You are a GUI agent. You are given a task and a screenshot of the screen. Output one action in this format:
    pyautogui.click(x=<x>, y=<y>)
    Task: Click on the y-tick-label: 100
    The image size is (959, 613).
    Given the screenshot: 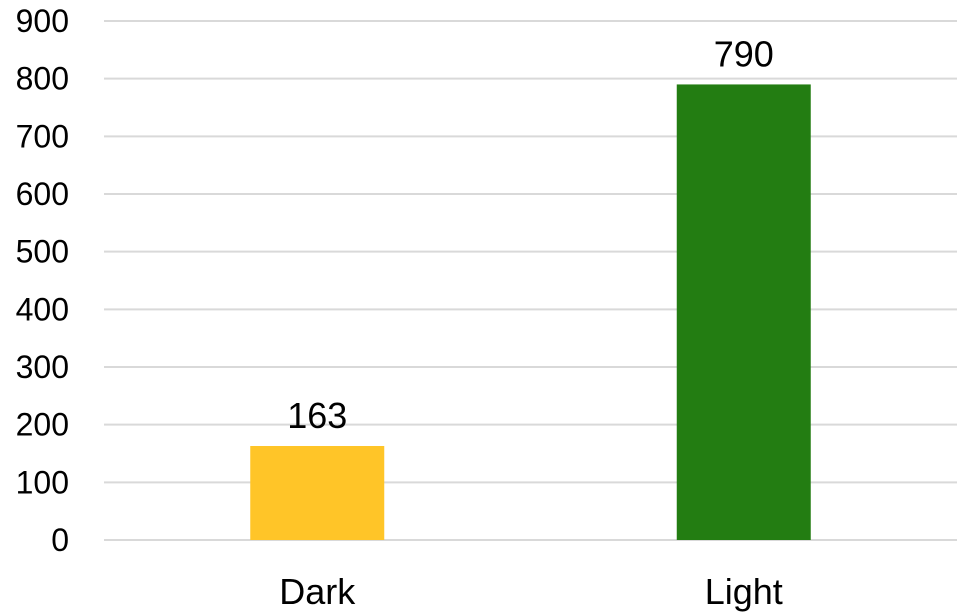 What is the action you would take?
    pyautogui.click(x=42, y=482)
    